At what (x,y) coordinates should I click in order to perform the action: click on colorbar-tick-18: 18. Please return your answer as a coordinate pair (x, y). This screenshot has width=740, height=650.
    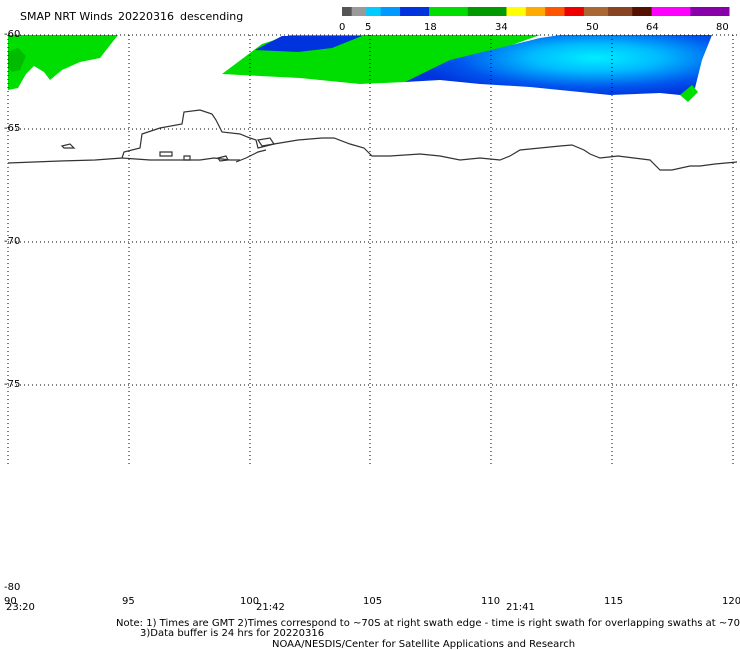
    Looking at the image, I should click on (430, 27).